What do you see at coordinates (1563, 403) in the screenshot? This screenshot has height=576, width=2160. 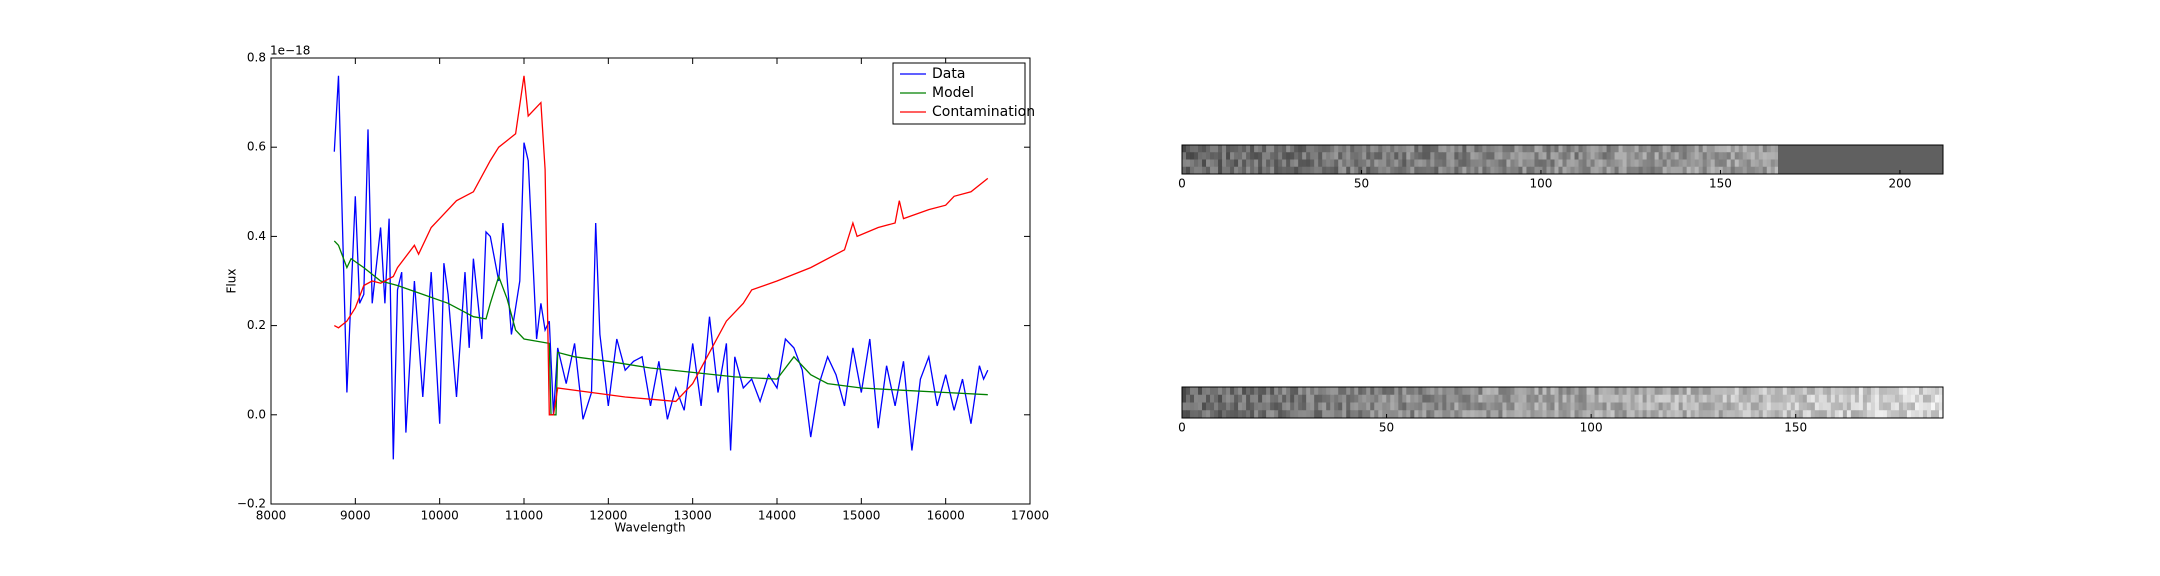 I see `image-strip` at bounding box center [1563, 403].